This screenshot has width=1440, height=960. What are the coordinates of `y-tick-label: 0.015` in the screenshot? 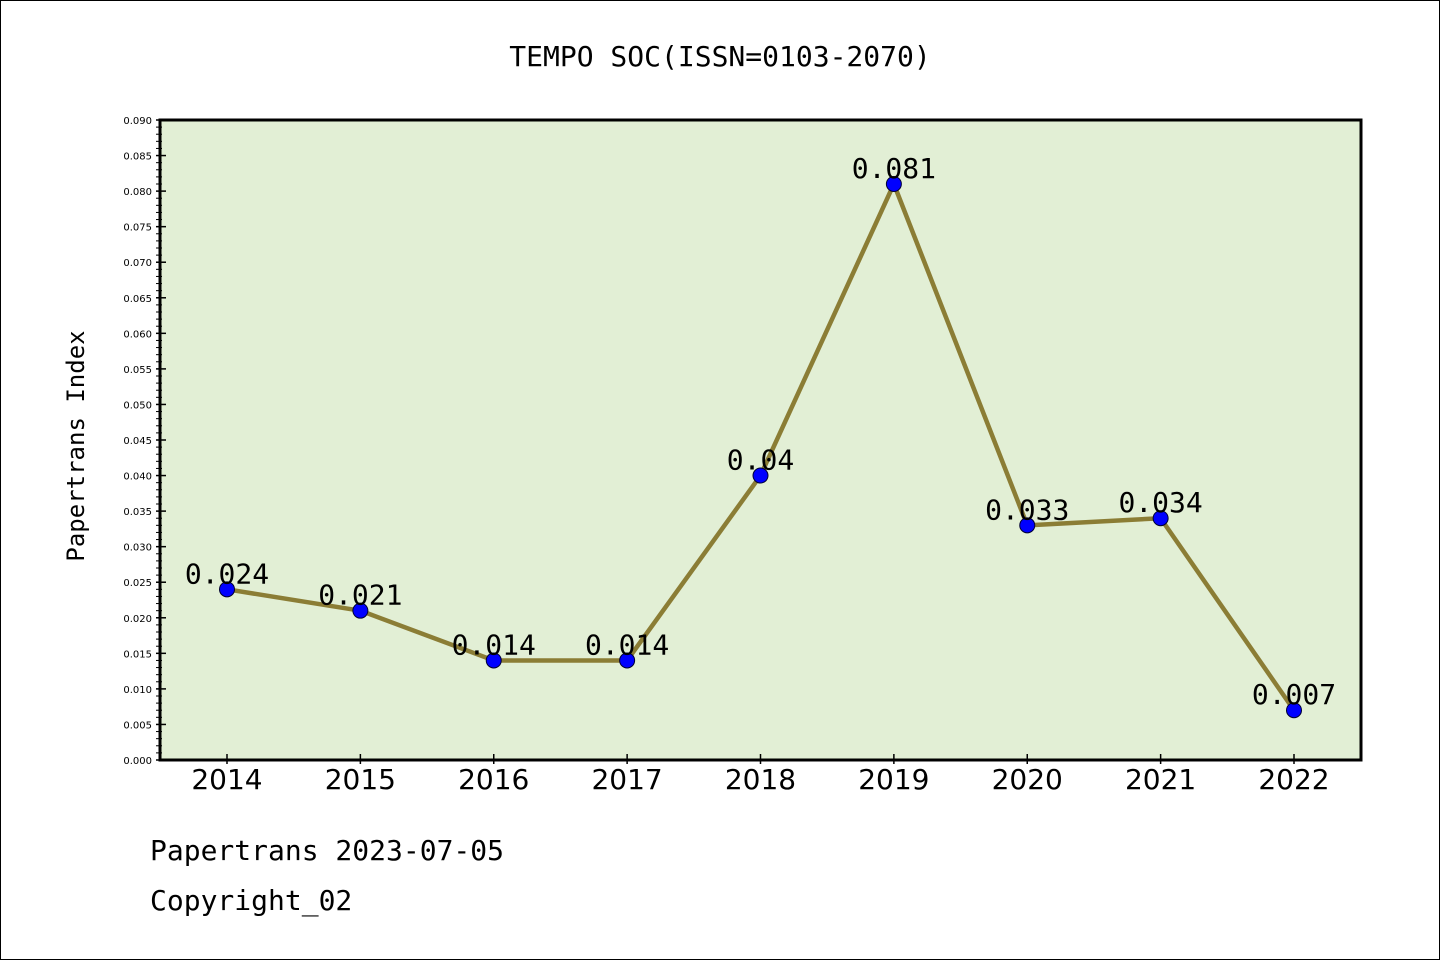 It's located at (137, 654).